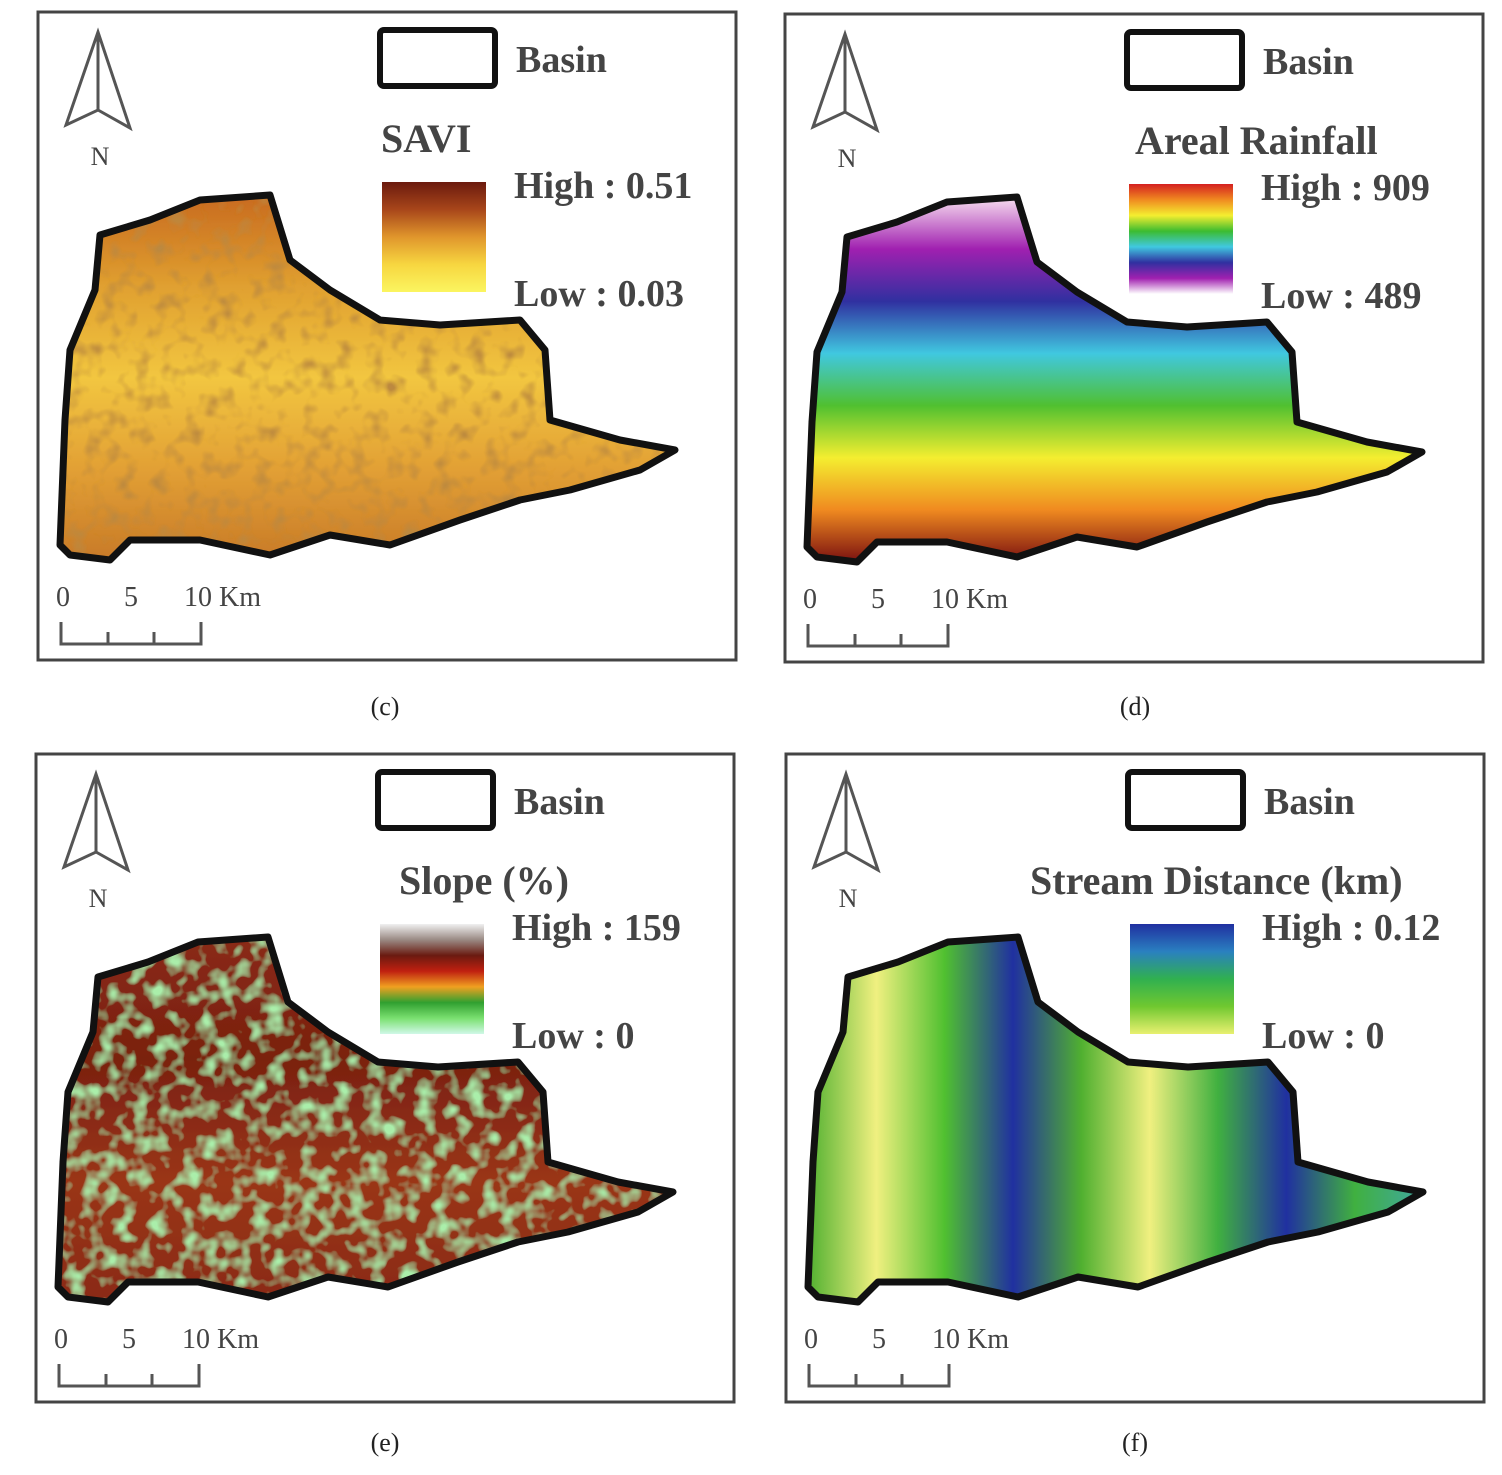 This screenshot has width=1502, height=1475. What do you see at coordinates (1216, 880) in the screenshot?
I see `legend-title: Stream Distance (km)` at bounding box center [1216, 880].